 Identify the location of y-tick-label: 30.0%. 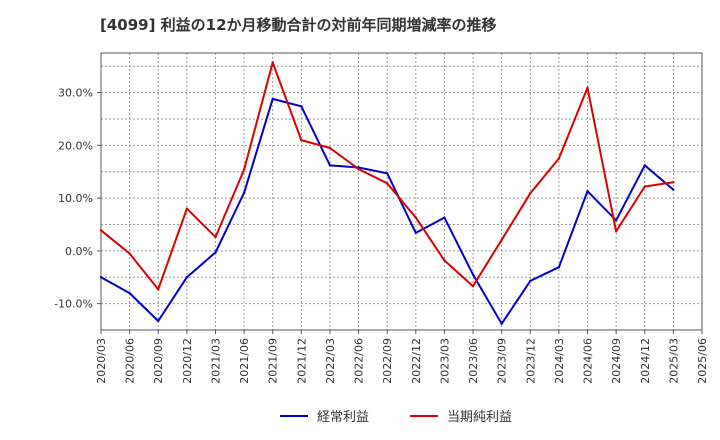
(75, 93).